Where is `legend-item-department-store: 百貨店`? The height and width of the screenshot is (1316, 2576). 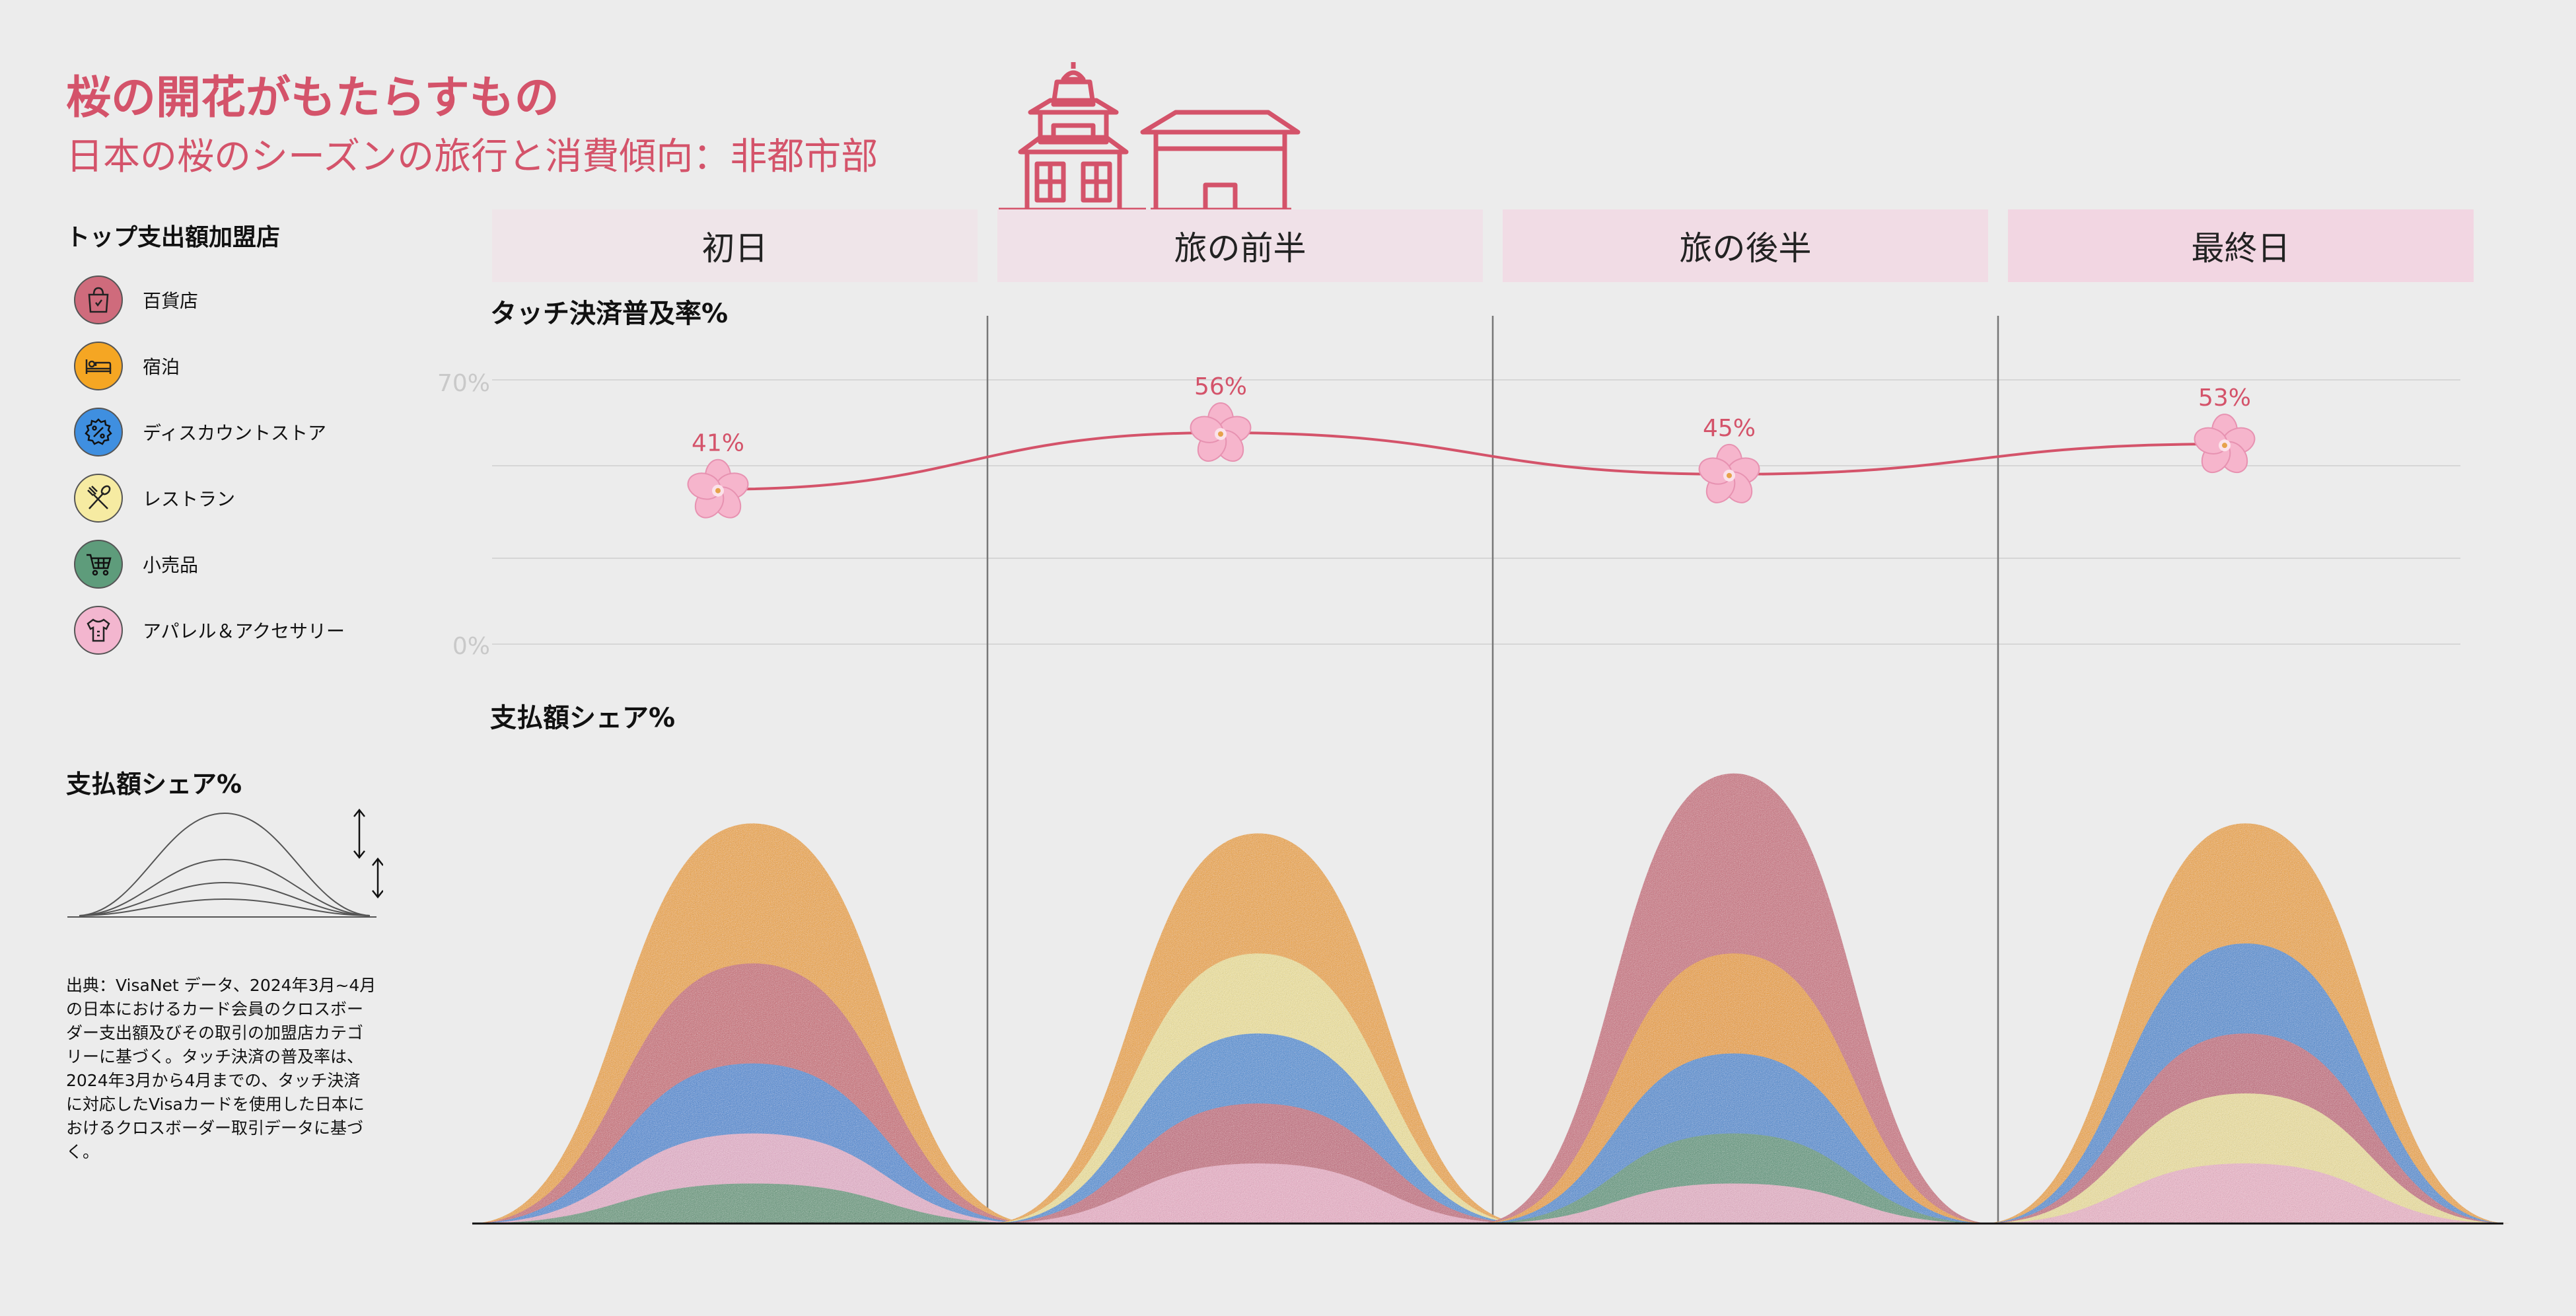
legend-item-department-store: 百貨店 is located at coordinates (209, 300).